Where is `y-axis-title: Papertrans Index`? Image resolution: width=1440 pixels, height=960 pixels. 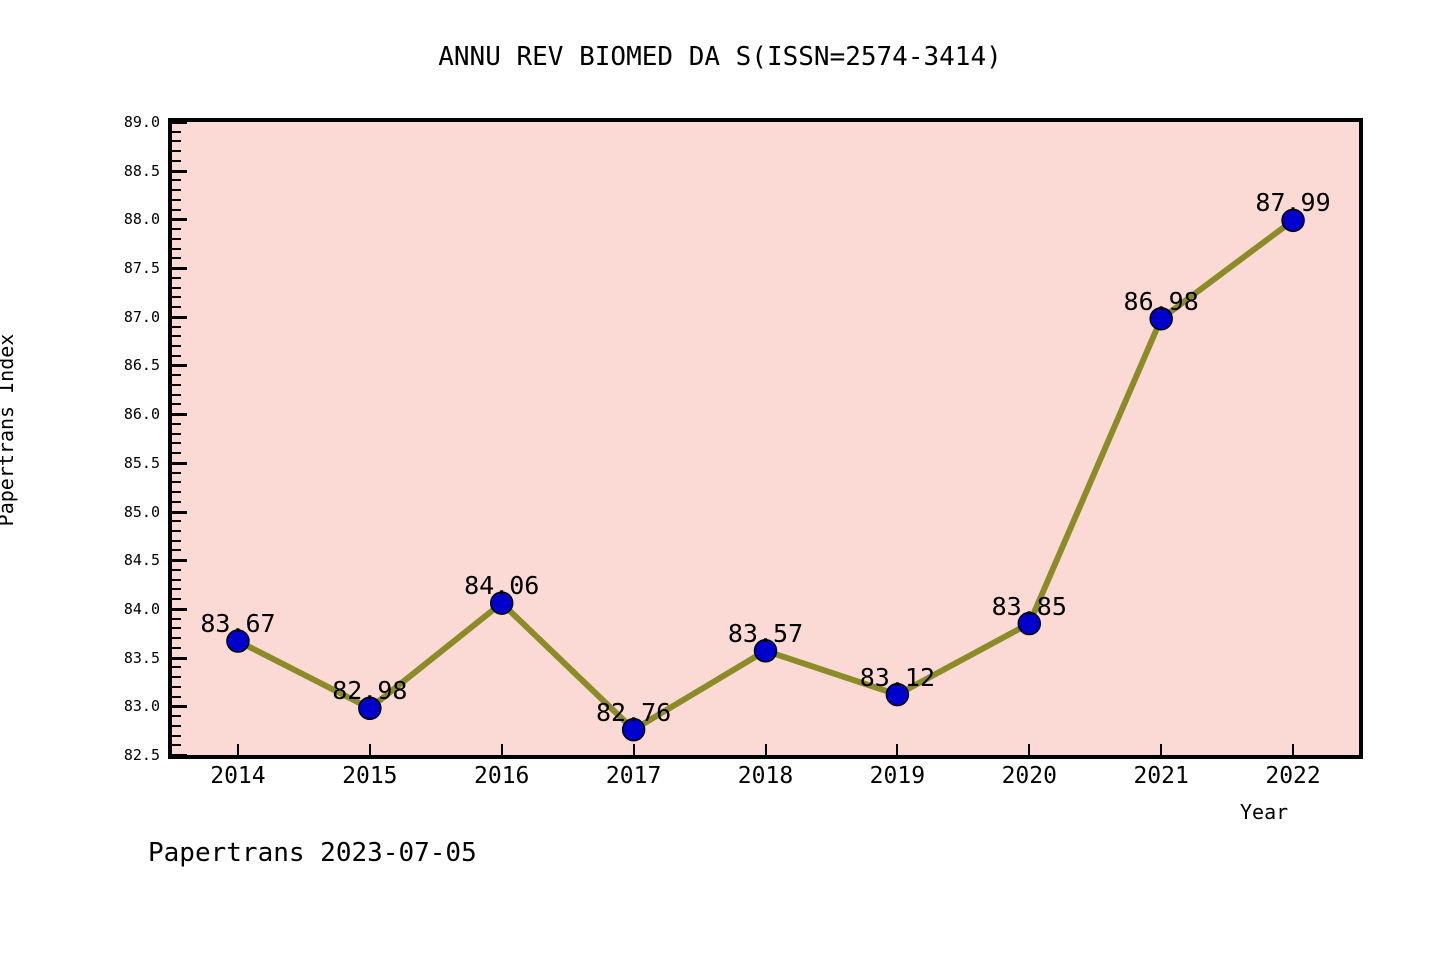
y-axis-title: Papertrans Index is located at coordinates (9, 430).